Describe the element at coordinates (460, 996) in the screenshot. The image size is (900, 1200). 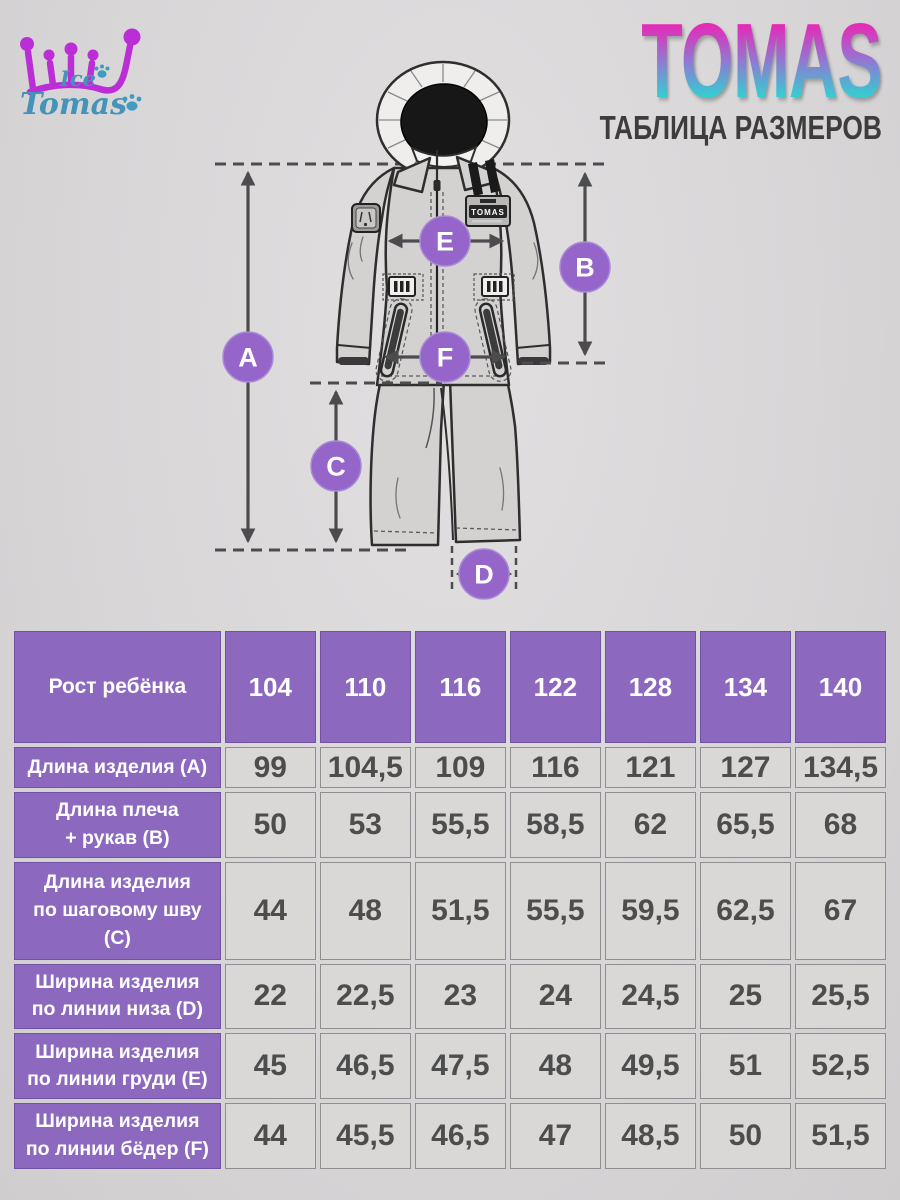
I see `cell: 23` at that location.